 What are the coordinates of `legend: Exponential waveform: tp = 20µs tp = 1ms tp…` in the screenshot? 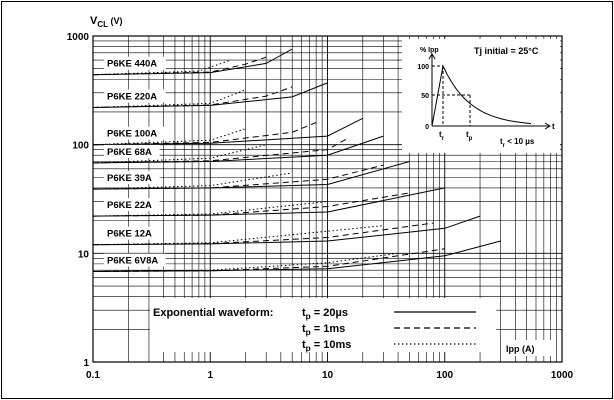 It's located at (323, 325).